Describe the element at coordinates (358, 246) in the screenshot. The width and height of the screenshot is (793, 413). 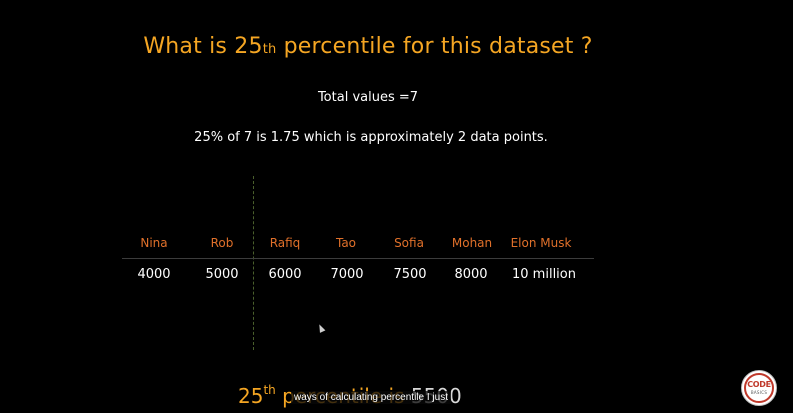
I see `table-header-row: Nina Rob Rafiq Tao Sofia Mohan Elon Musk` at that location.